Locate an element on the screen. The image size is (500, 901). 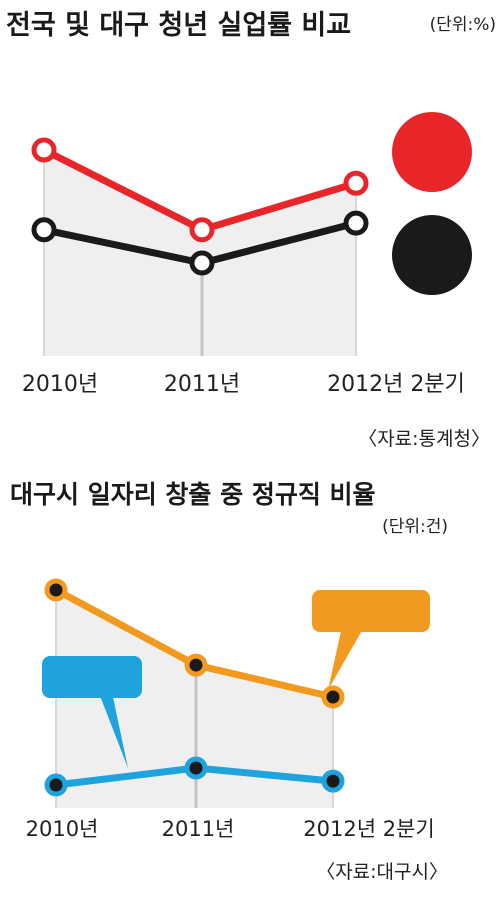
chart2-tick-label: 2012년 2분기 is located at coordinates (368, 829).